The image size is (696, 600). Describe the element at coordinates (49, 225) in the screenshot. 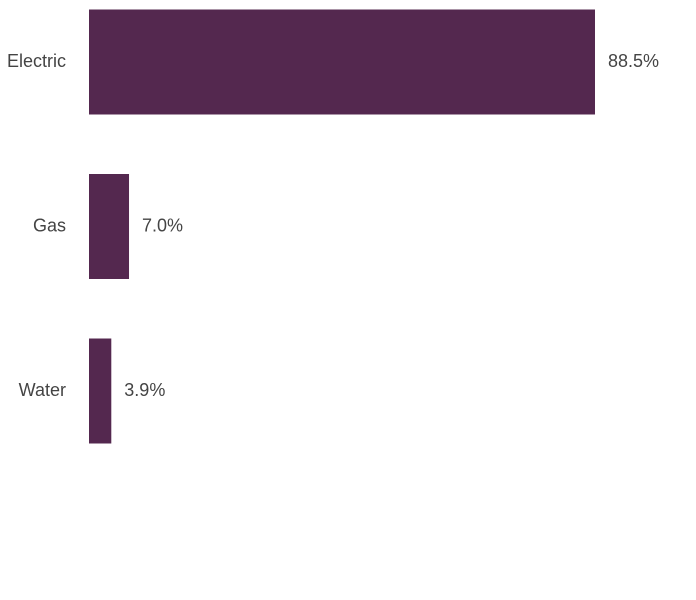

I see `category-label: Gas` at that location.